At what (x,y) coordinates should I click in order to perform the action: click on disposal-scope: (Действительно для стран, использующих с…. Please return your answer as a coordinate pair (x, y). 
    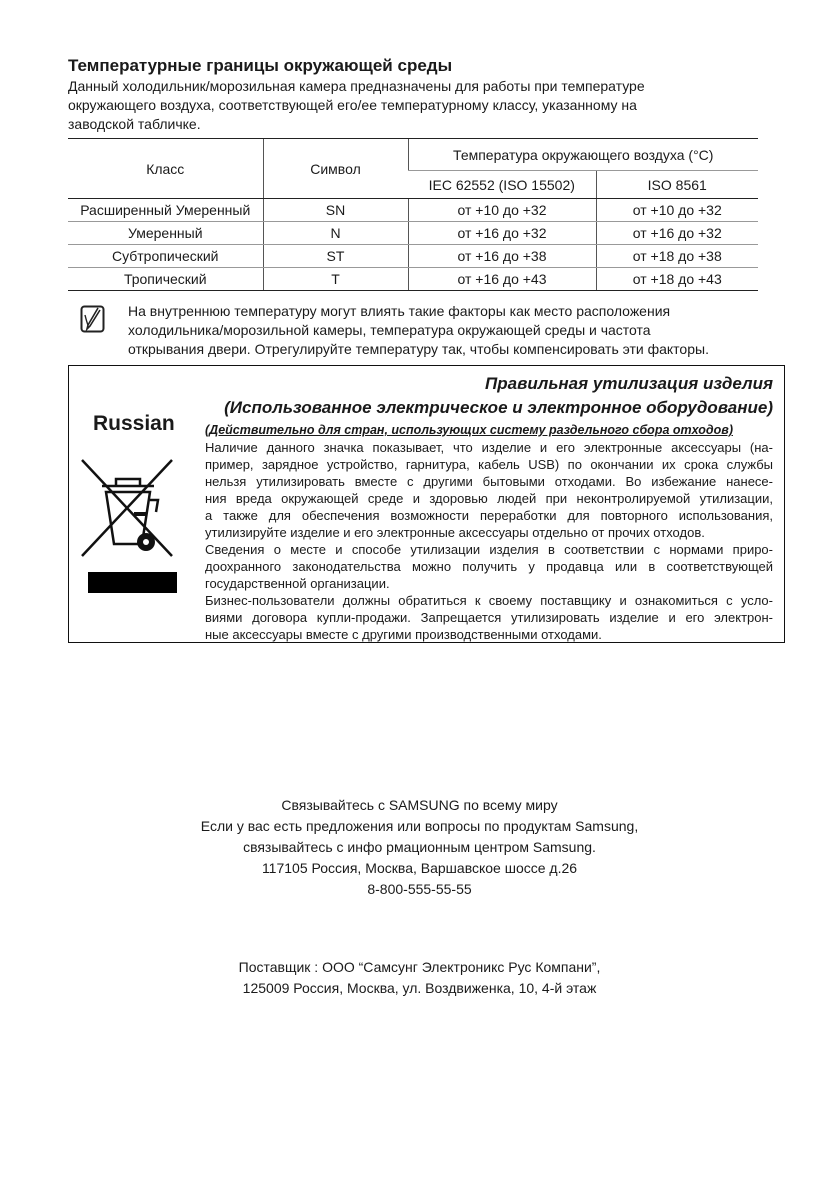
    Looking at the image, I should click on (469, 430).